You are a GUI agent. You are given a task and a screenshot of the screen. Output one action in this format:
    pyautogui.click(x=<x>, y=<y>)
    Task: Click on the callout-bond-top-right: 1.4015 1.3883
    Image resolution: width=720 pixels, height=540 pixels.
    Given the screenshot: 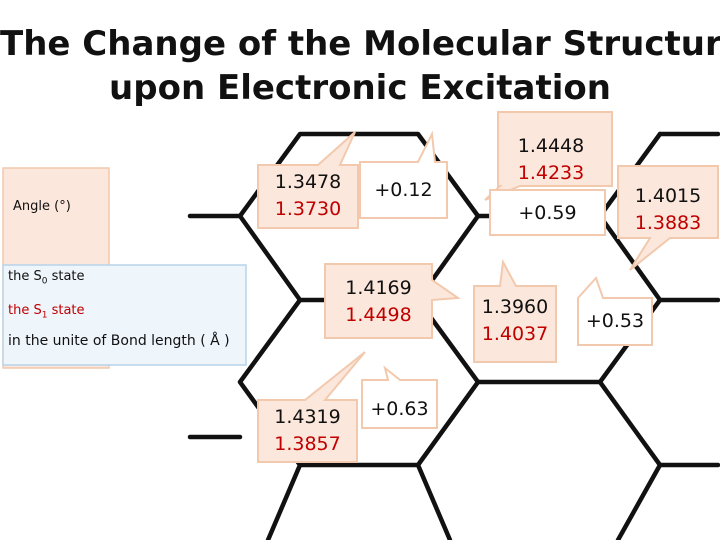 What is the action you would take?
    pyautogui.click(x=668, y=210)
    